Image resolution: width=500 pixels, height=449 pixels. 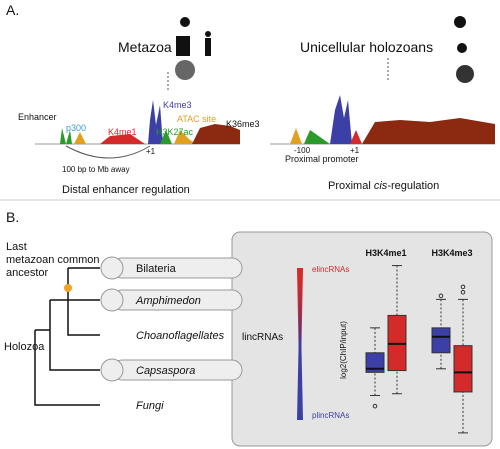 I want to click on taxon: Amphimedon, so click(x=168, y=301).